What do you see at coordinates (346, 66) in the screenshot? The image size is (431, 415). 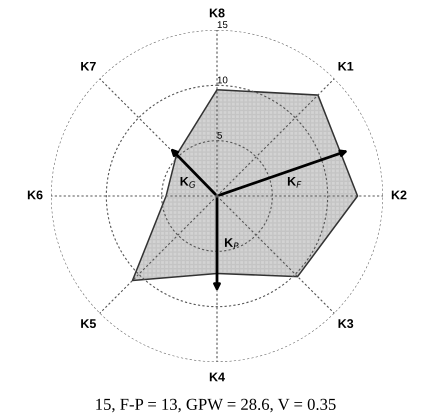 I see `spoke-label: K1` at bounding box center [346, 66].